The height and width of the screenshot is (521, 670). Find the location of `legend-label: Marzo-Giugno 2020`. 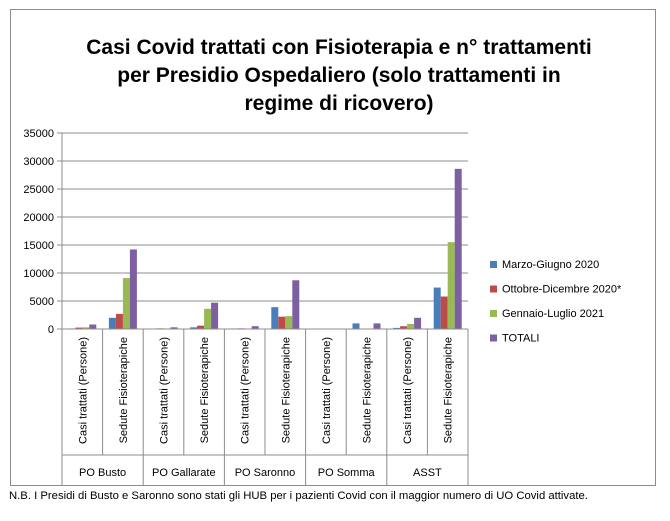

legend-label: Marzo-Giugno 2020 is located at coordinates (550, 265).